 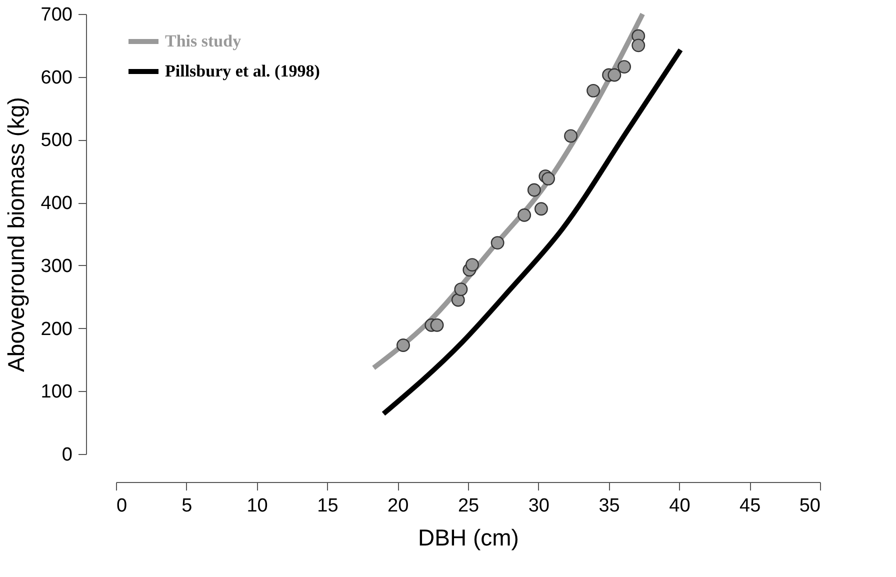 I want to click on x-tick-label: 30, so click(x=539, y=506).